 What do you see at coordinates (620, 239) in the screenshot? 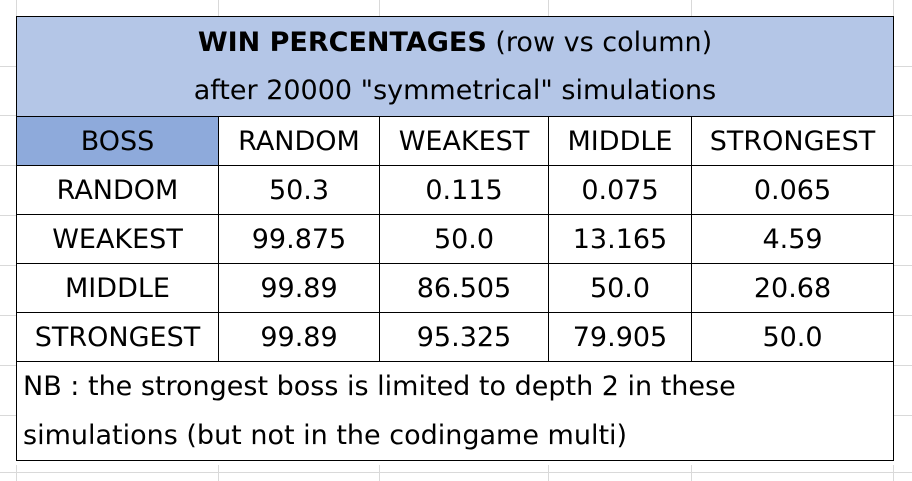
I see `table-cell: 13.165` at bounding box center [620, 239].